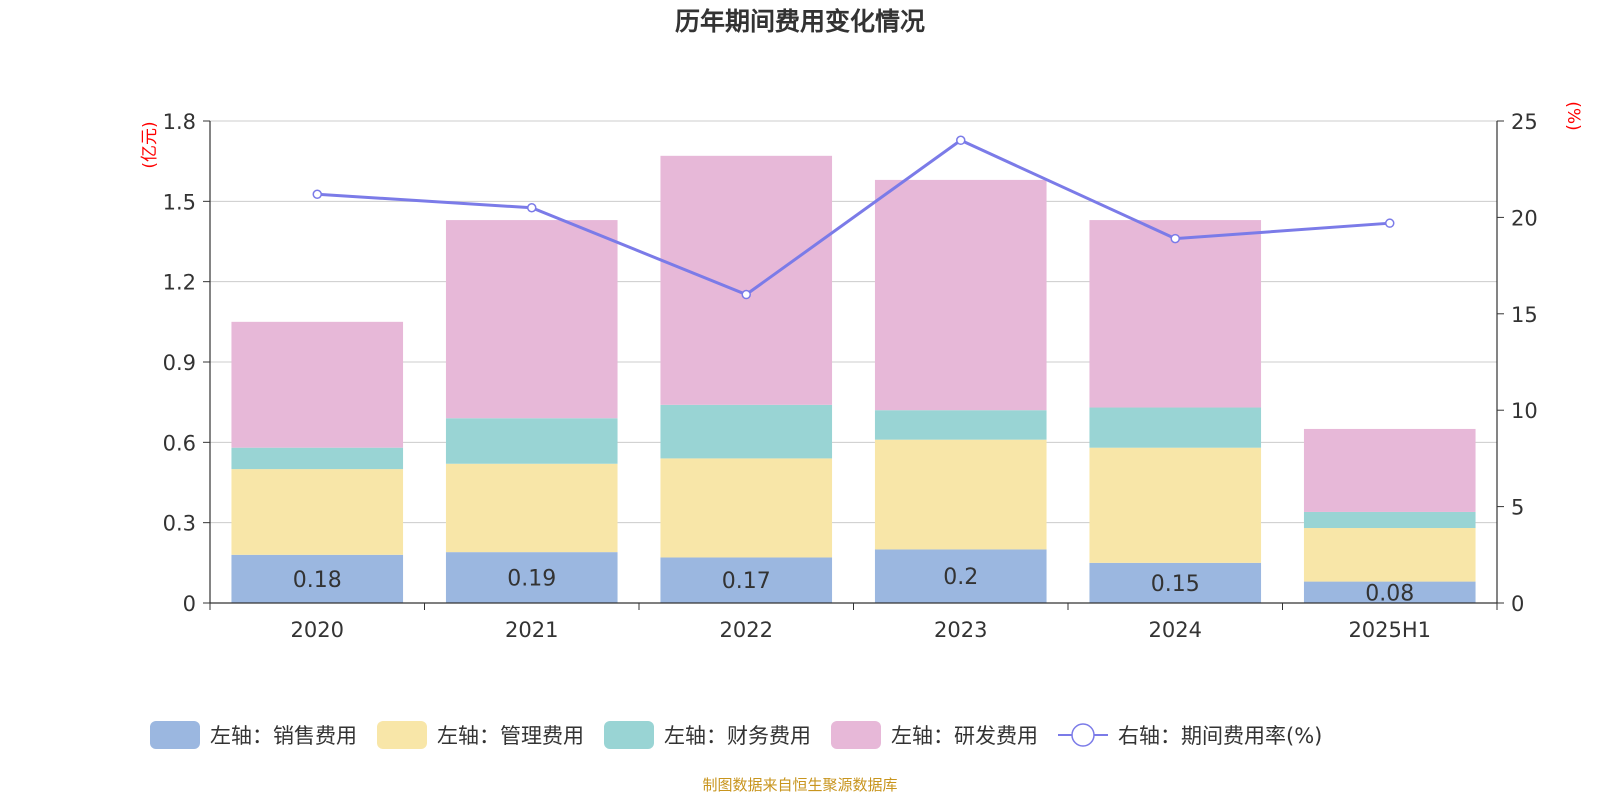  I want to click on left-tick-label: 0, so click(189, 604).